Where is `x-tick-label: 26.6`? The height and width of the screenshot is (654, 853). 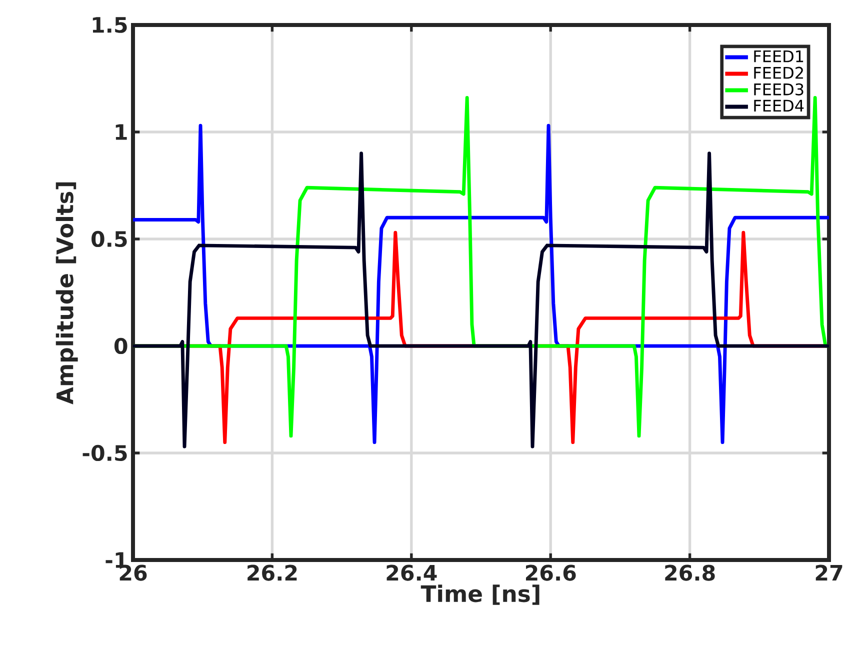
x-tick-label: 26.6 is located at coordinates (551, 572).